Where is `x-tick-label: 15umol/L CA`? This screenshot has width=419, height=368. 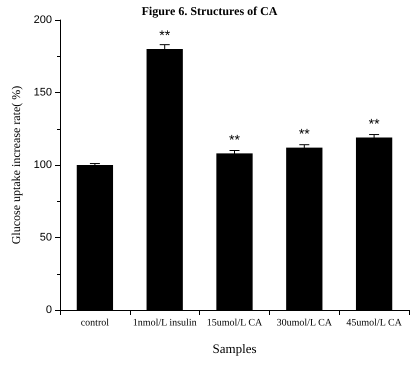 x-tick-label: 15umol/L CA is located at coordinates (235, 323).